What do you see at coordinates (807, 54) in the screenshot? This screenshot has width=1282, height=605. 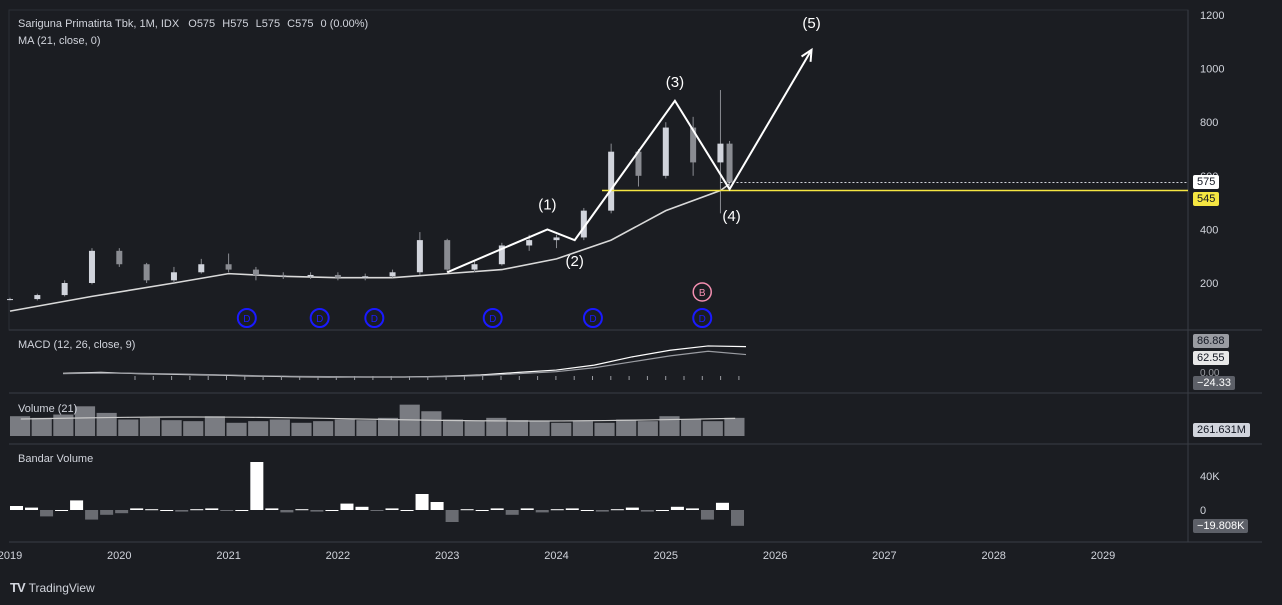 I see `wave-arrow-head` at bounding box center [807, 54].